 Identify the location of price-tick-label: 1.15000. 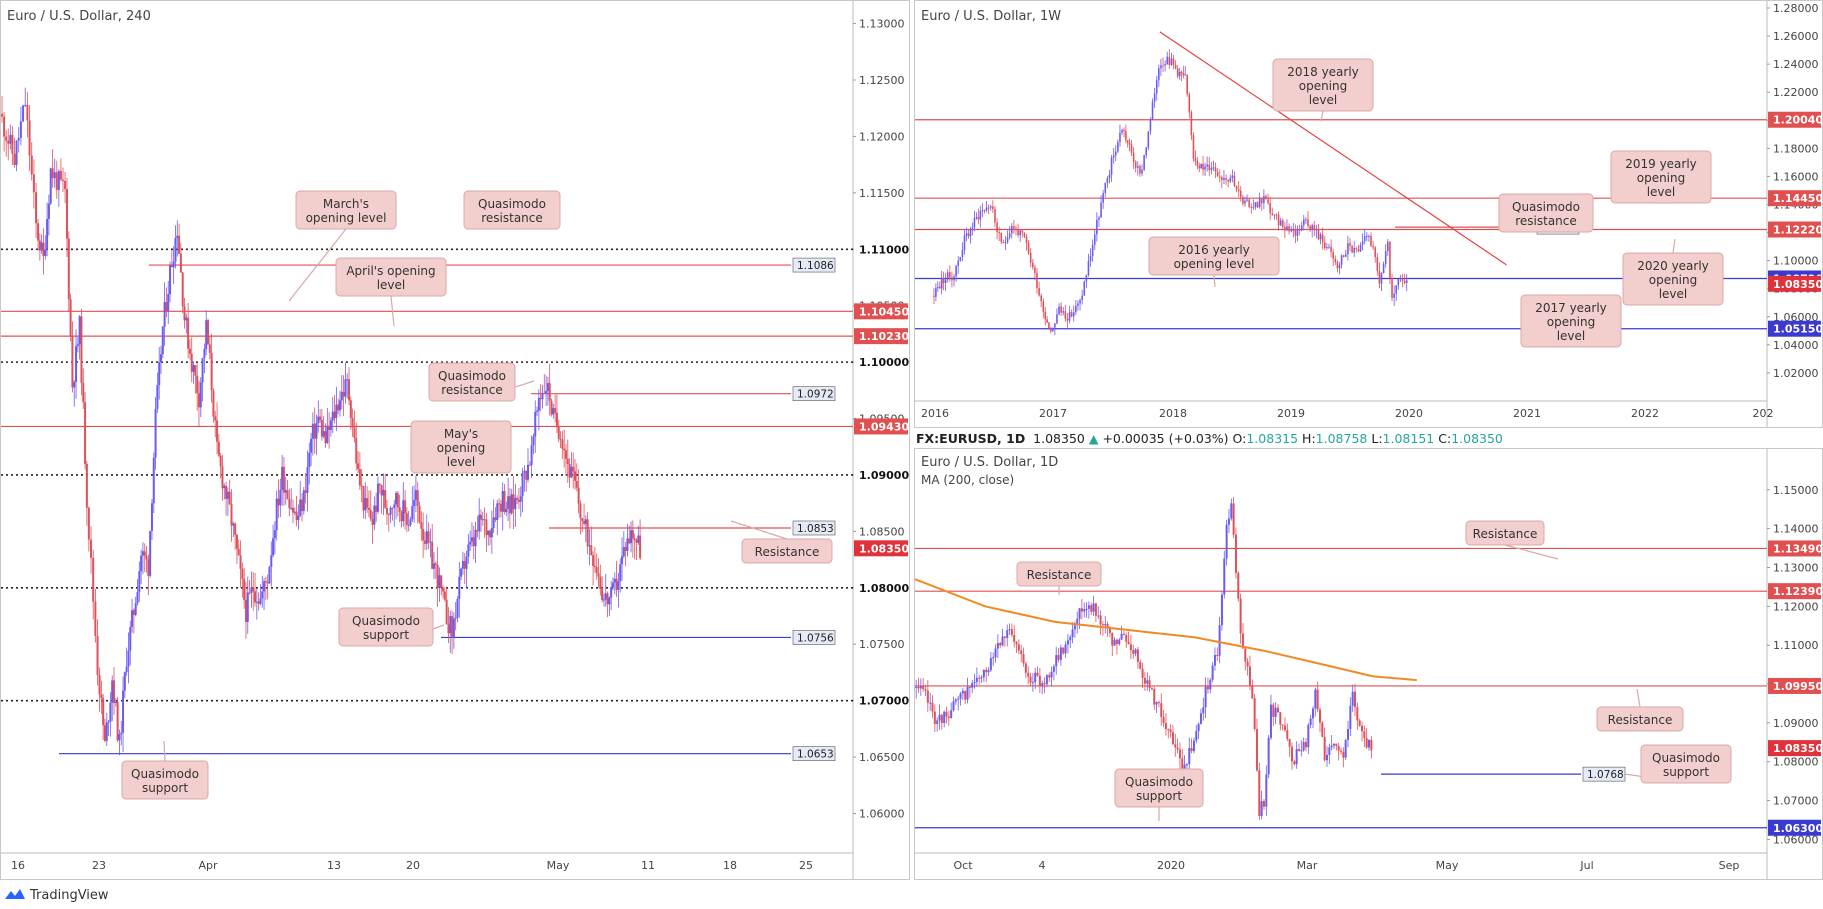
(1796, 490).